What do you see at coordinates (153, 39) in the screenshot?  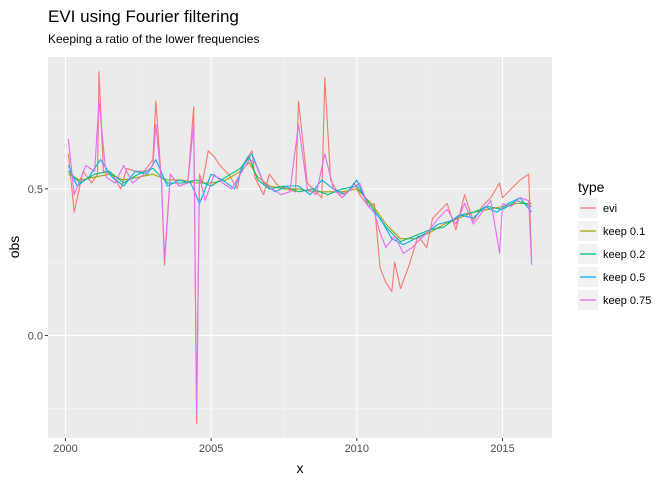 I see `chart-subtitle: Keeping a ratio of the lower frequencies` at bounding box center [153, 39].